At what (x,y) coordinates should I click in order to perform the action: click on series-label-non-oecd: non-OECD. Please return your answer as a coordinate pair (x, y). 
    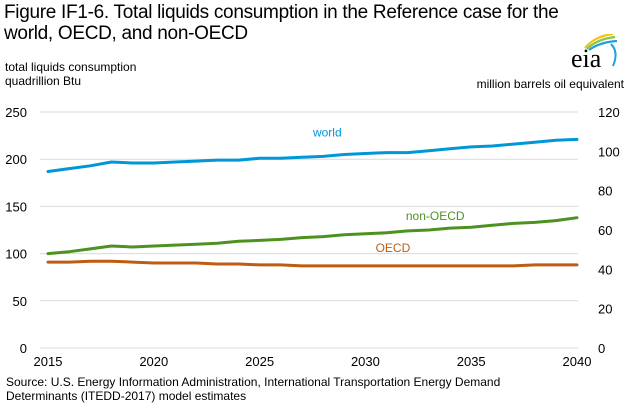
    Looking at the image, I should click on (435, 216).